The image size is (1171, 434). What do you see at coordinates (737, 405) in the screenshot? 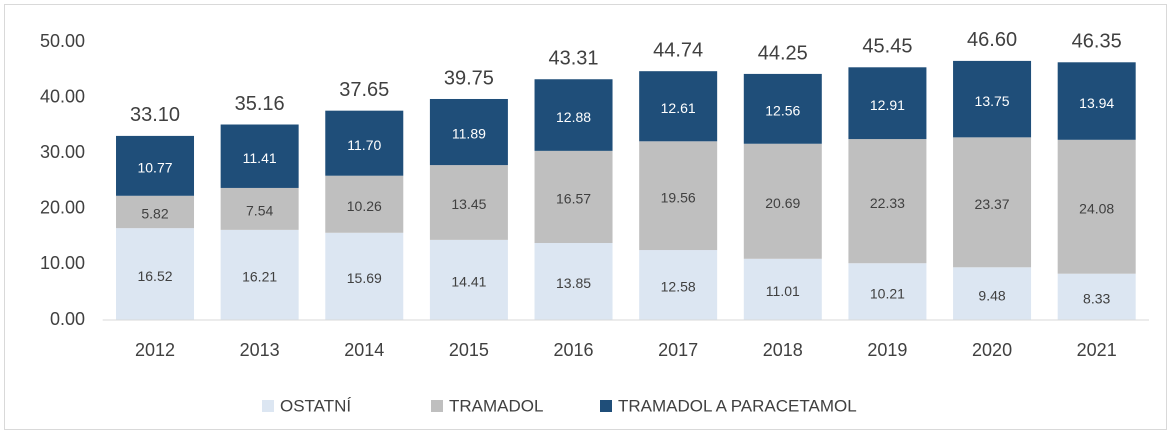
I see `legend-label: TRAMADOL A PARACETAMOL` at bounding box center [737, 405].